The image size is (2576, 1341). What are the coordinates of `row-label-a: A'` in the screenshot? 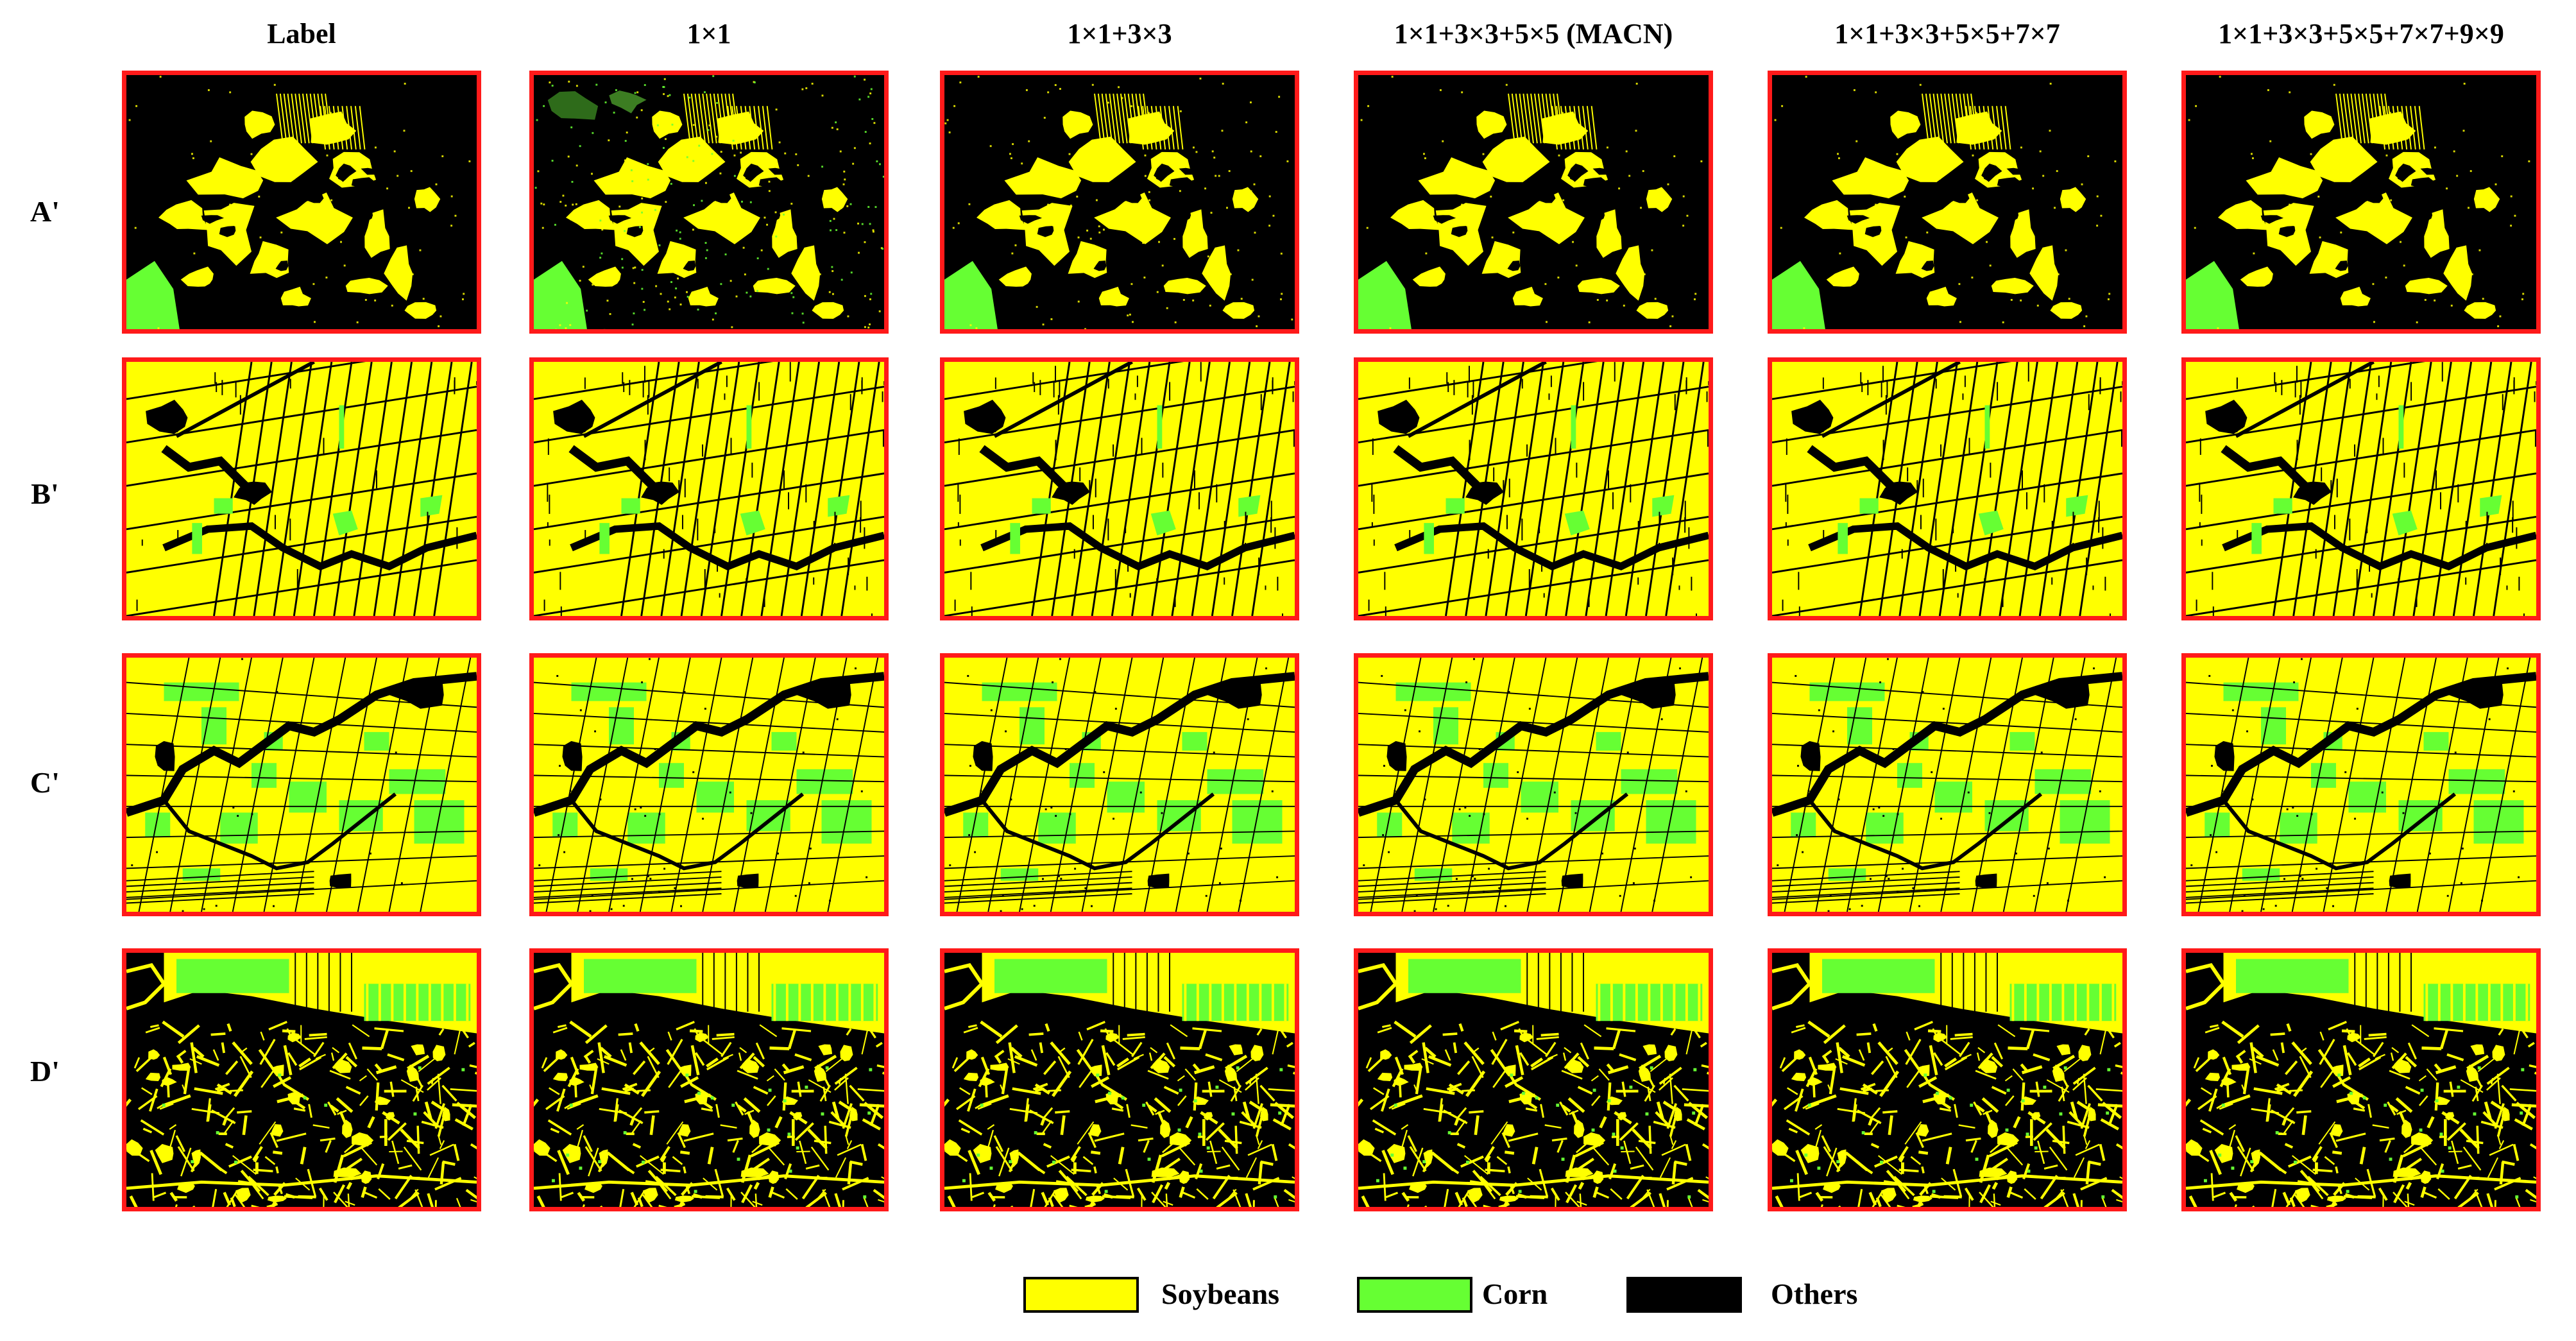 It's located at (45, 211).